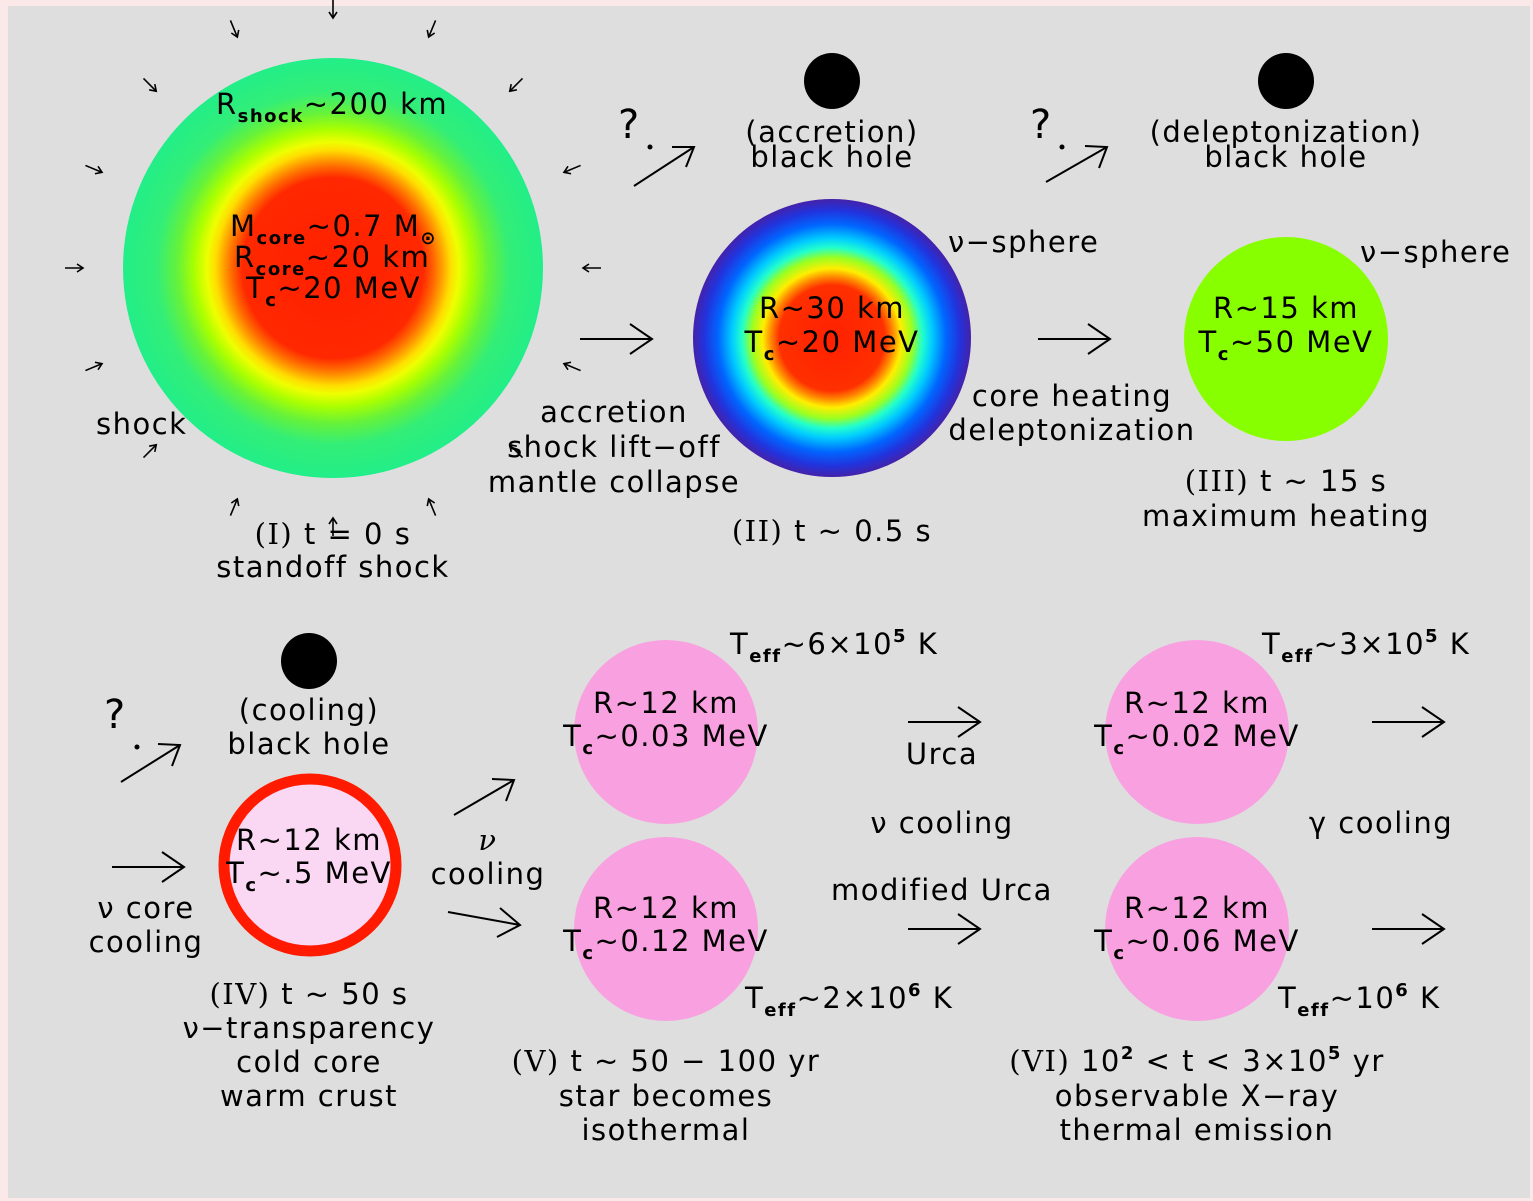  What do you see at coordinates (664, 166) in the screenshot?
I see `bh-arrow-ii` at bounding box center [664, 166].